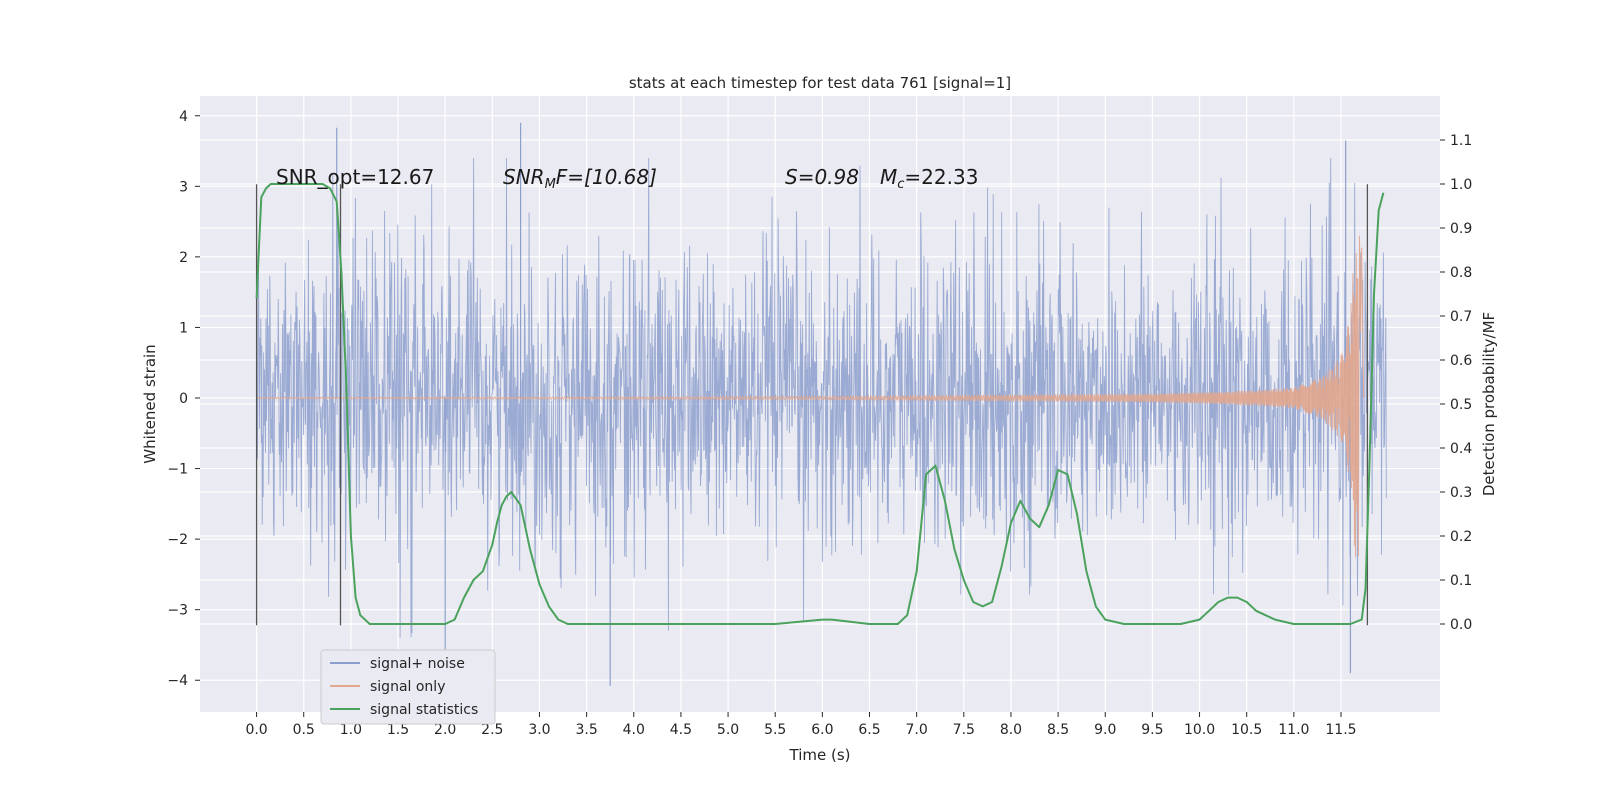 This screenshot has width=1600, height=800. I want to click on y-axis-left-ticks: 4 3 2 1 0 −1 −2 −3 −4, so click(183, 399).